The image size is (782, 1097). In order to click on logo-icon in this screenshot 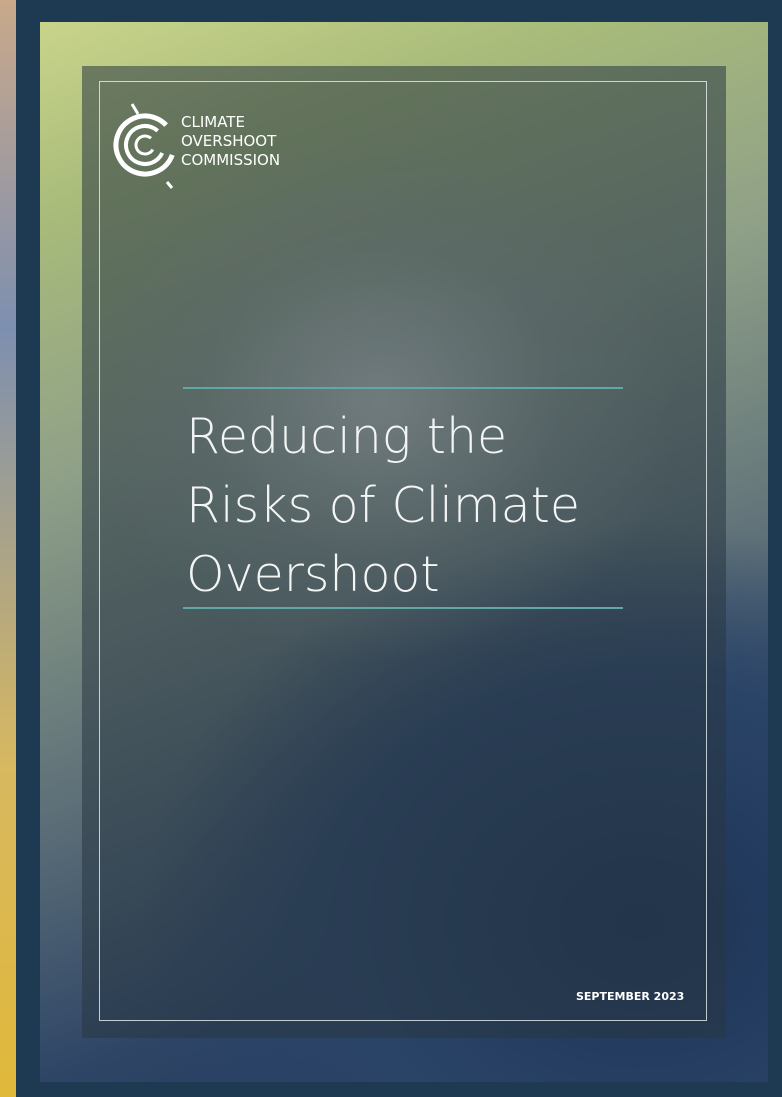, I will do `click(145, 146)`.